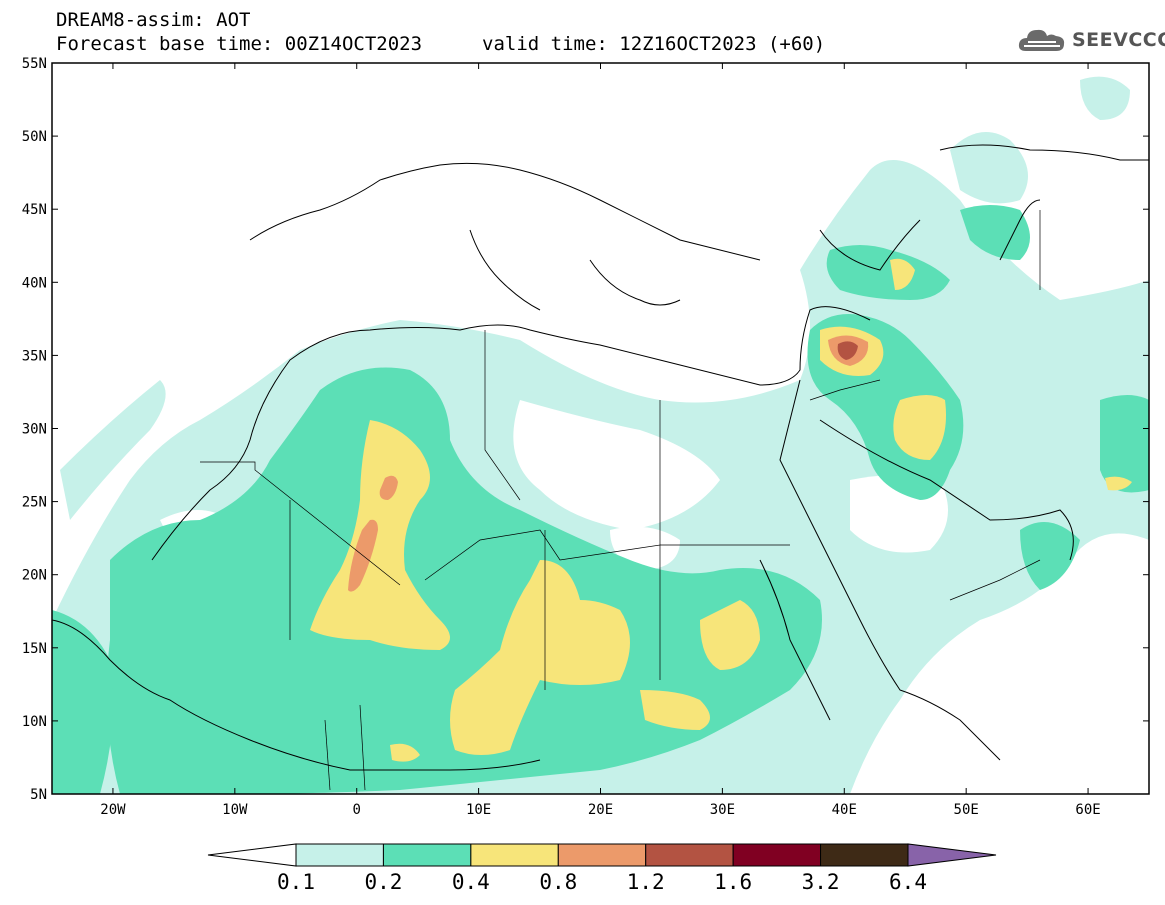 This screenshot has height=905, width=1165. Describe the element at coordinates (733, 882) in the screenshot. I see `colorbar-label: 1.6` at that location.